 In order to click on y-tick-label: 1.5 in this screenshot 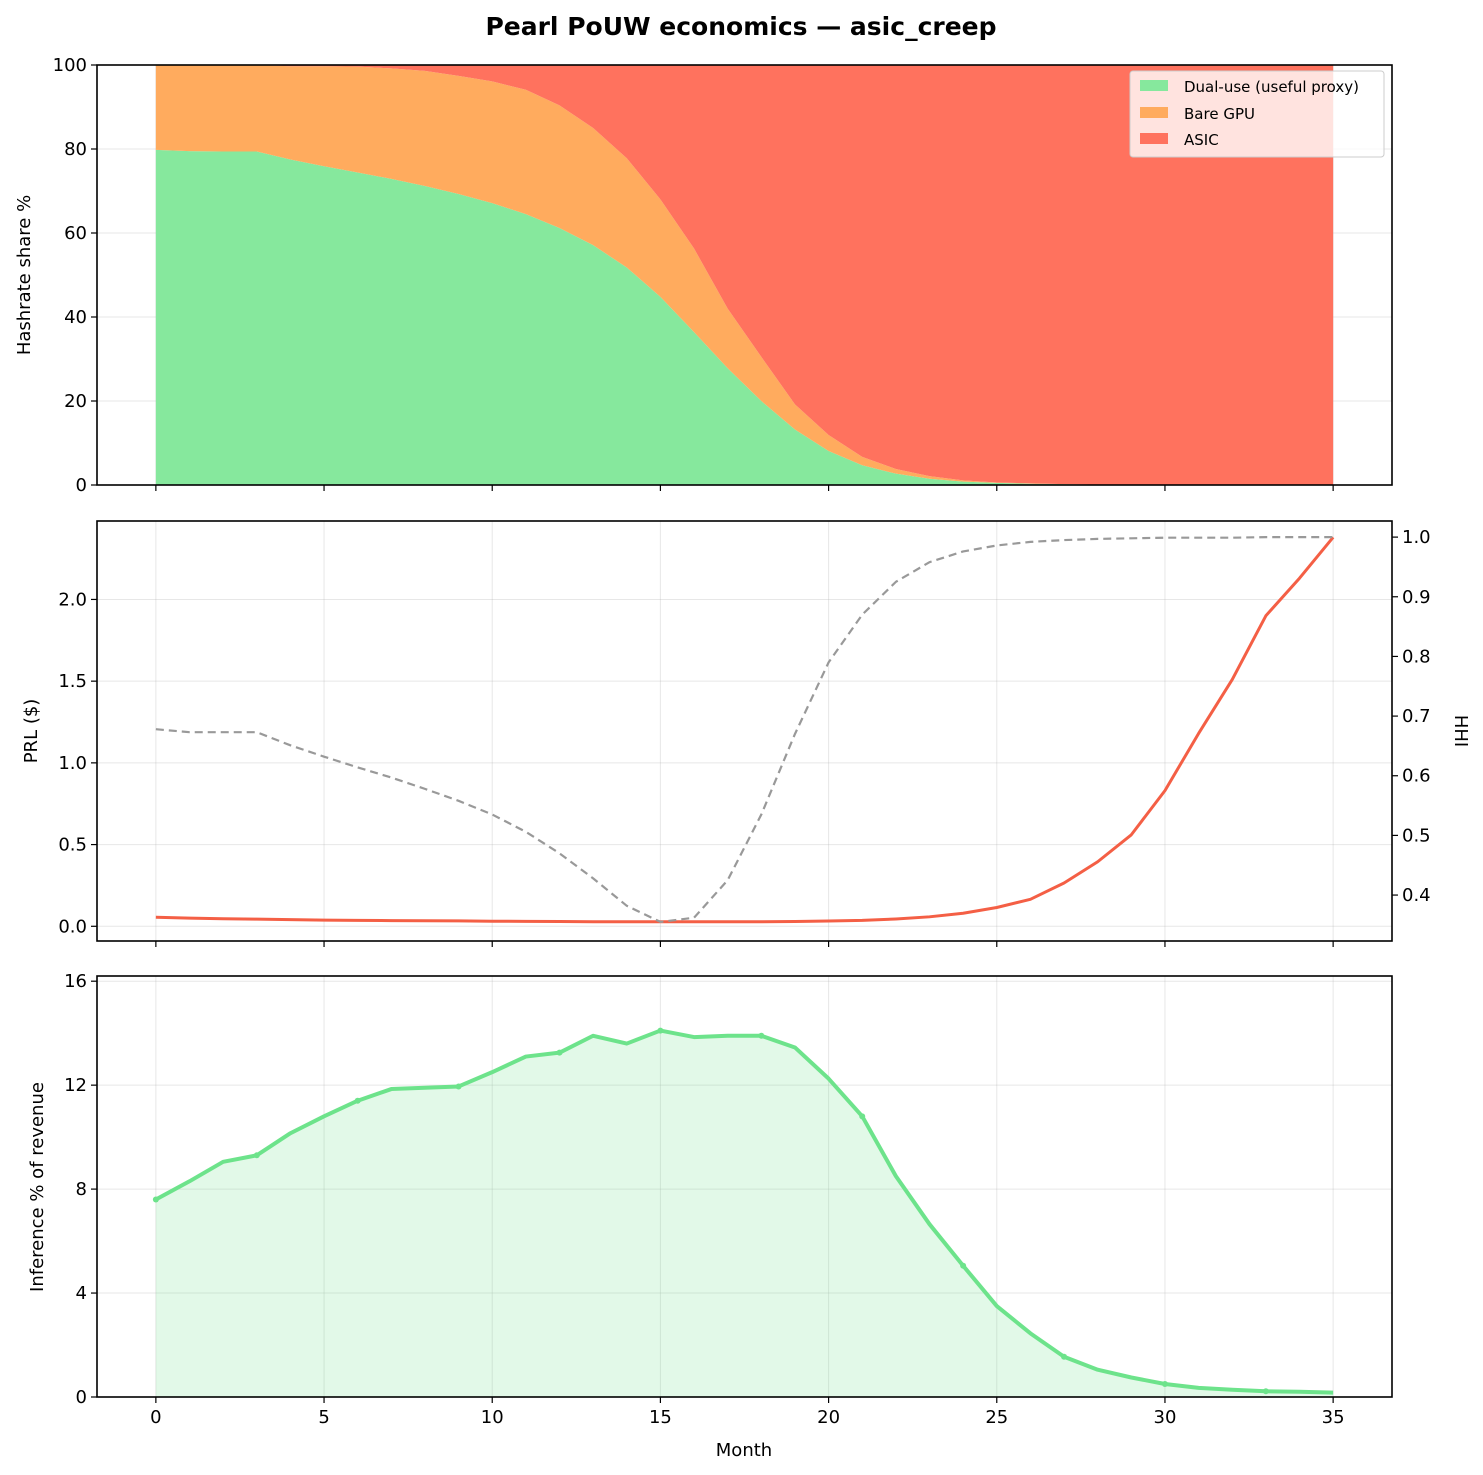, I will do `click(72, 681)`.